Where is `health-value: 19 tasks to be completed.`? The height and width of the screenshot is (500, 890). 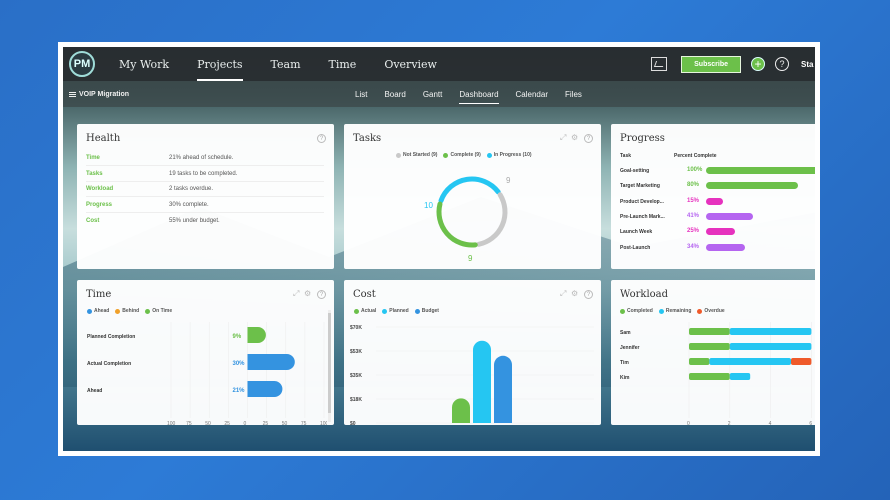 health-value: 19 tasks to be completed. is located at coordinates (203, 174).